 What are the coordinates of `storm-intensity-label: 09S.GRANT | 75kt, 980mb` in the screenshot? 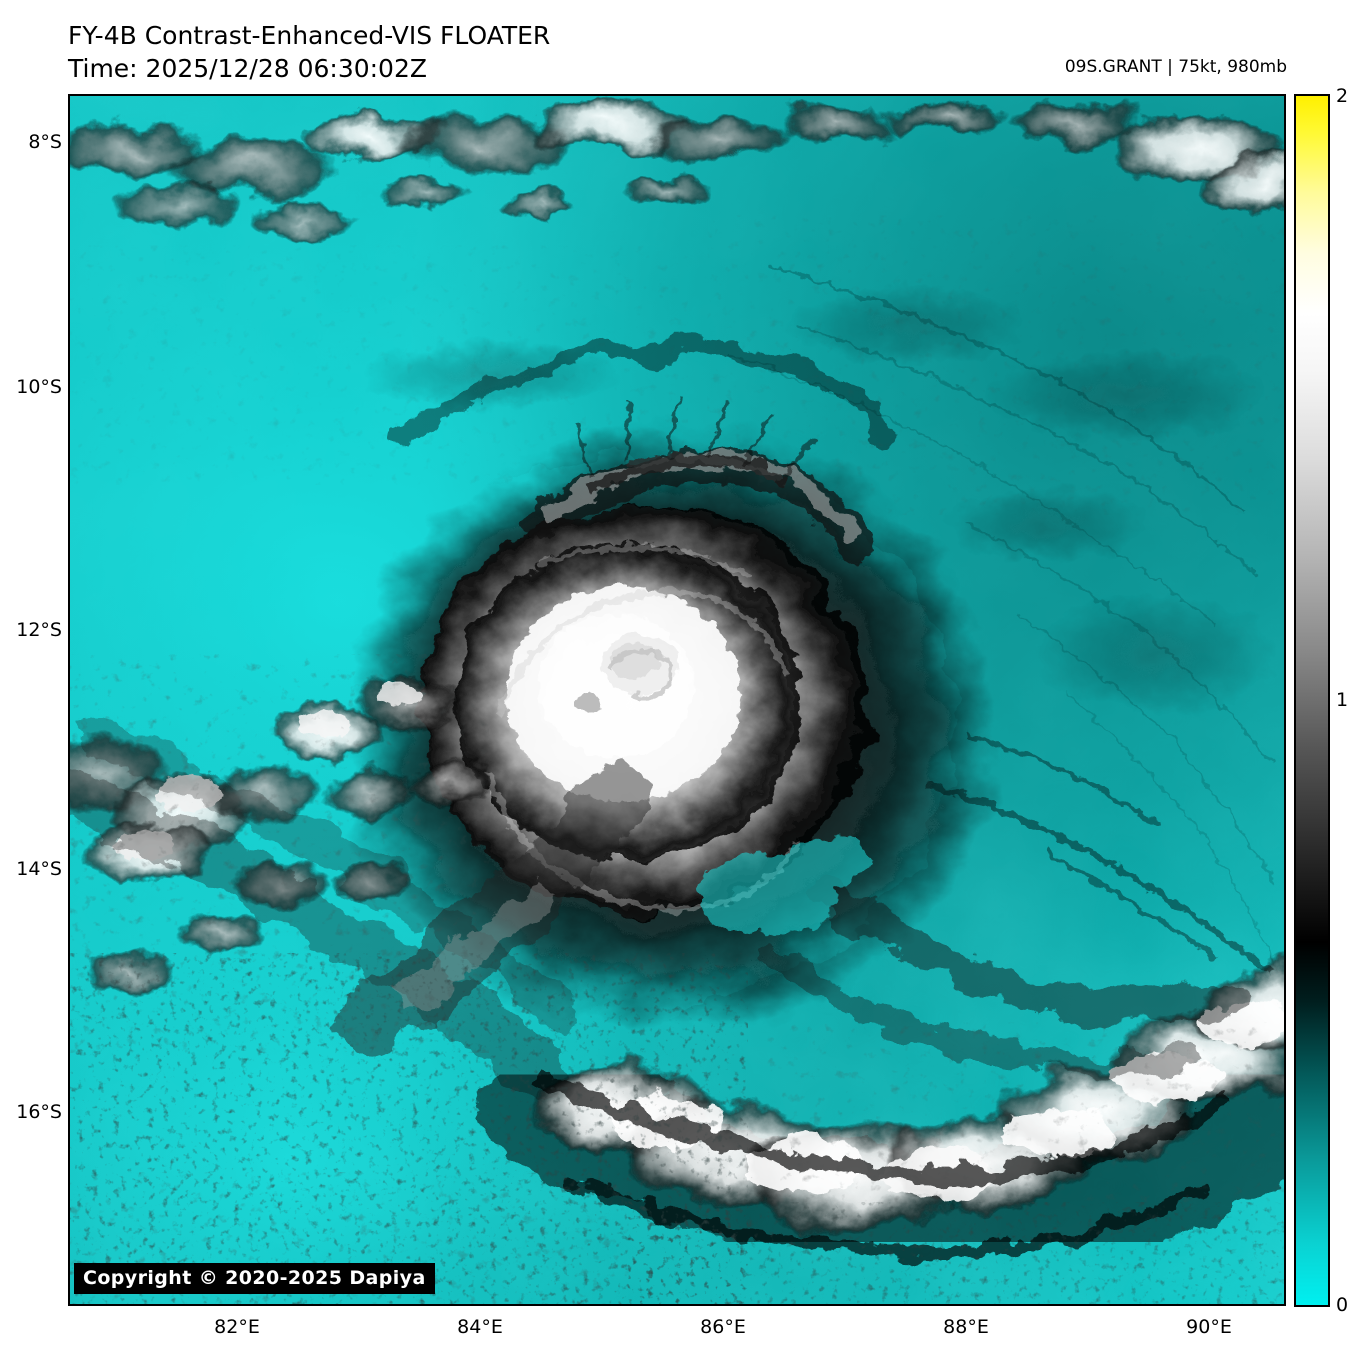 It's located at (1175, 67).